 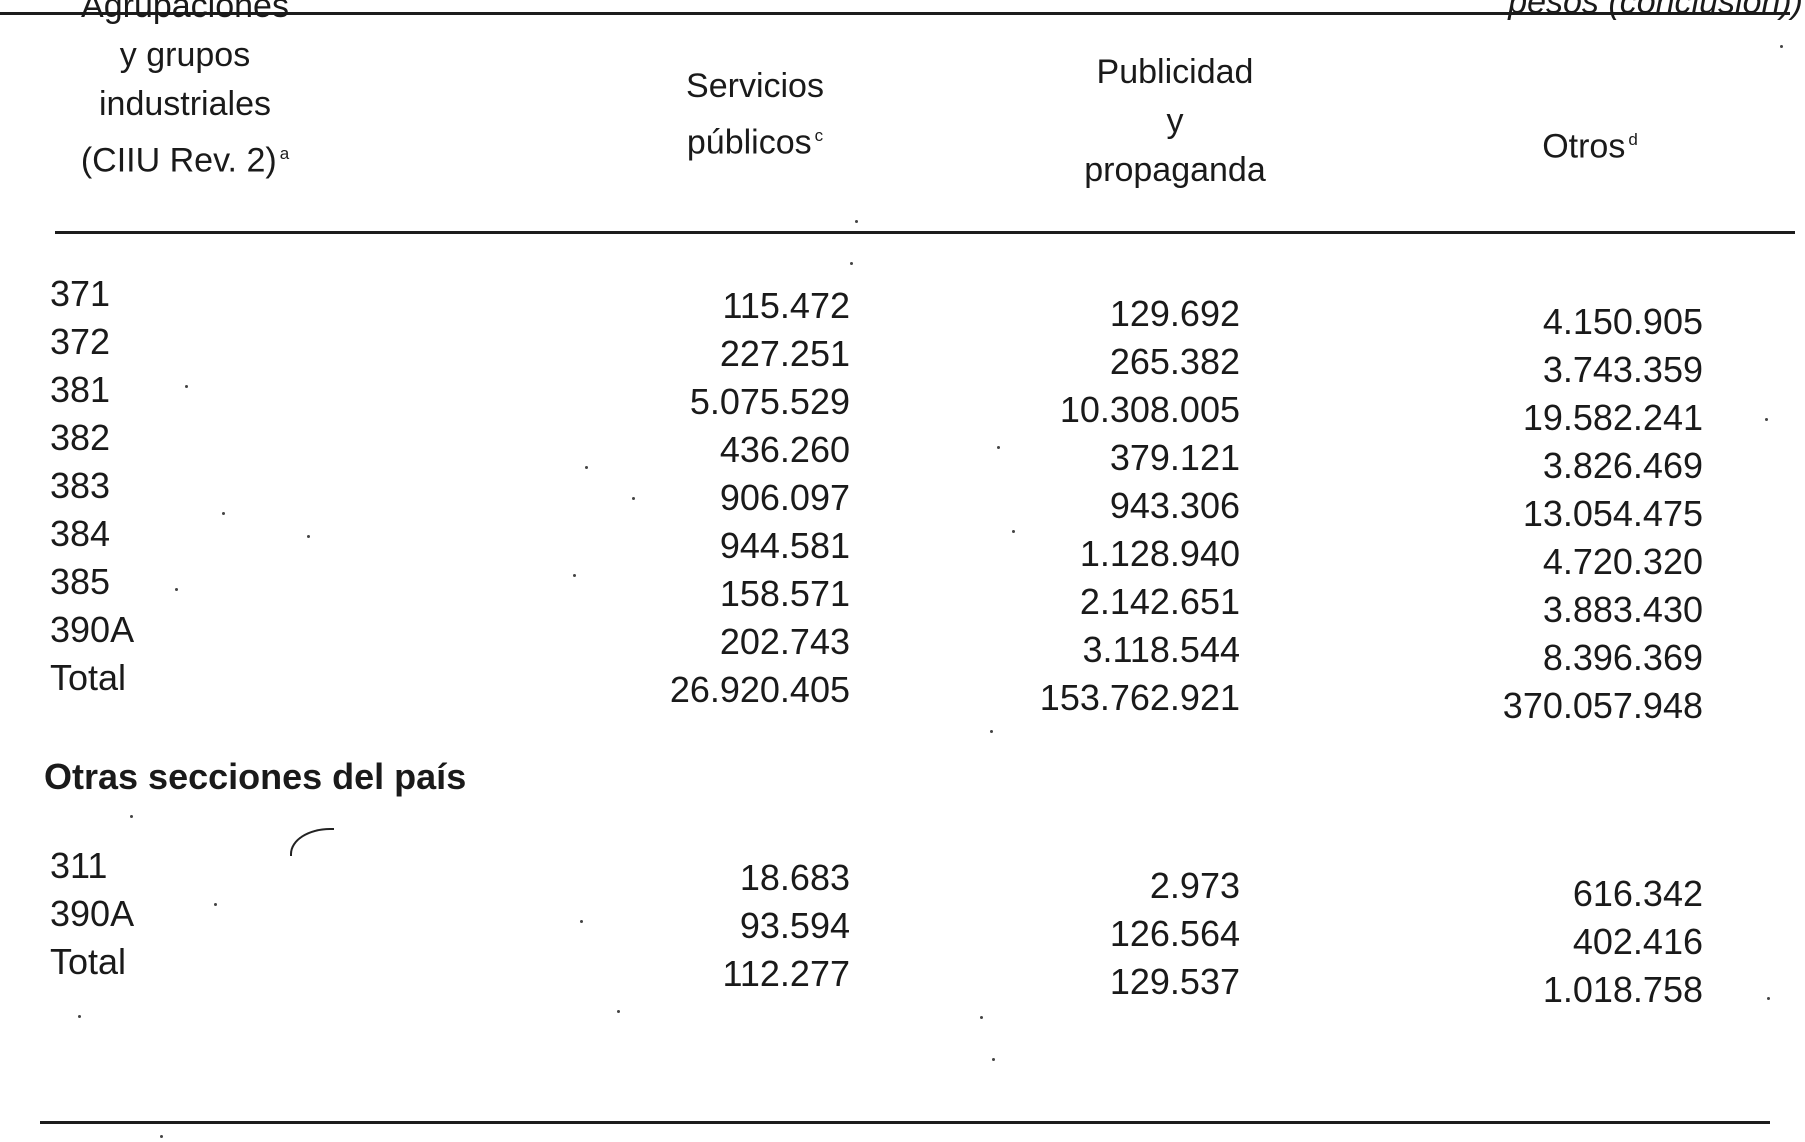 What do you see at coordinates (794, 877) in the screenshot?
I see `cell-servicios: 18.683` at bounding box center [794, 877].